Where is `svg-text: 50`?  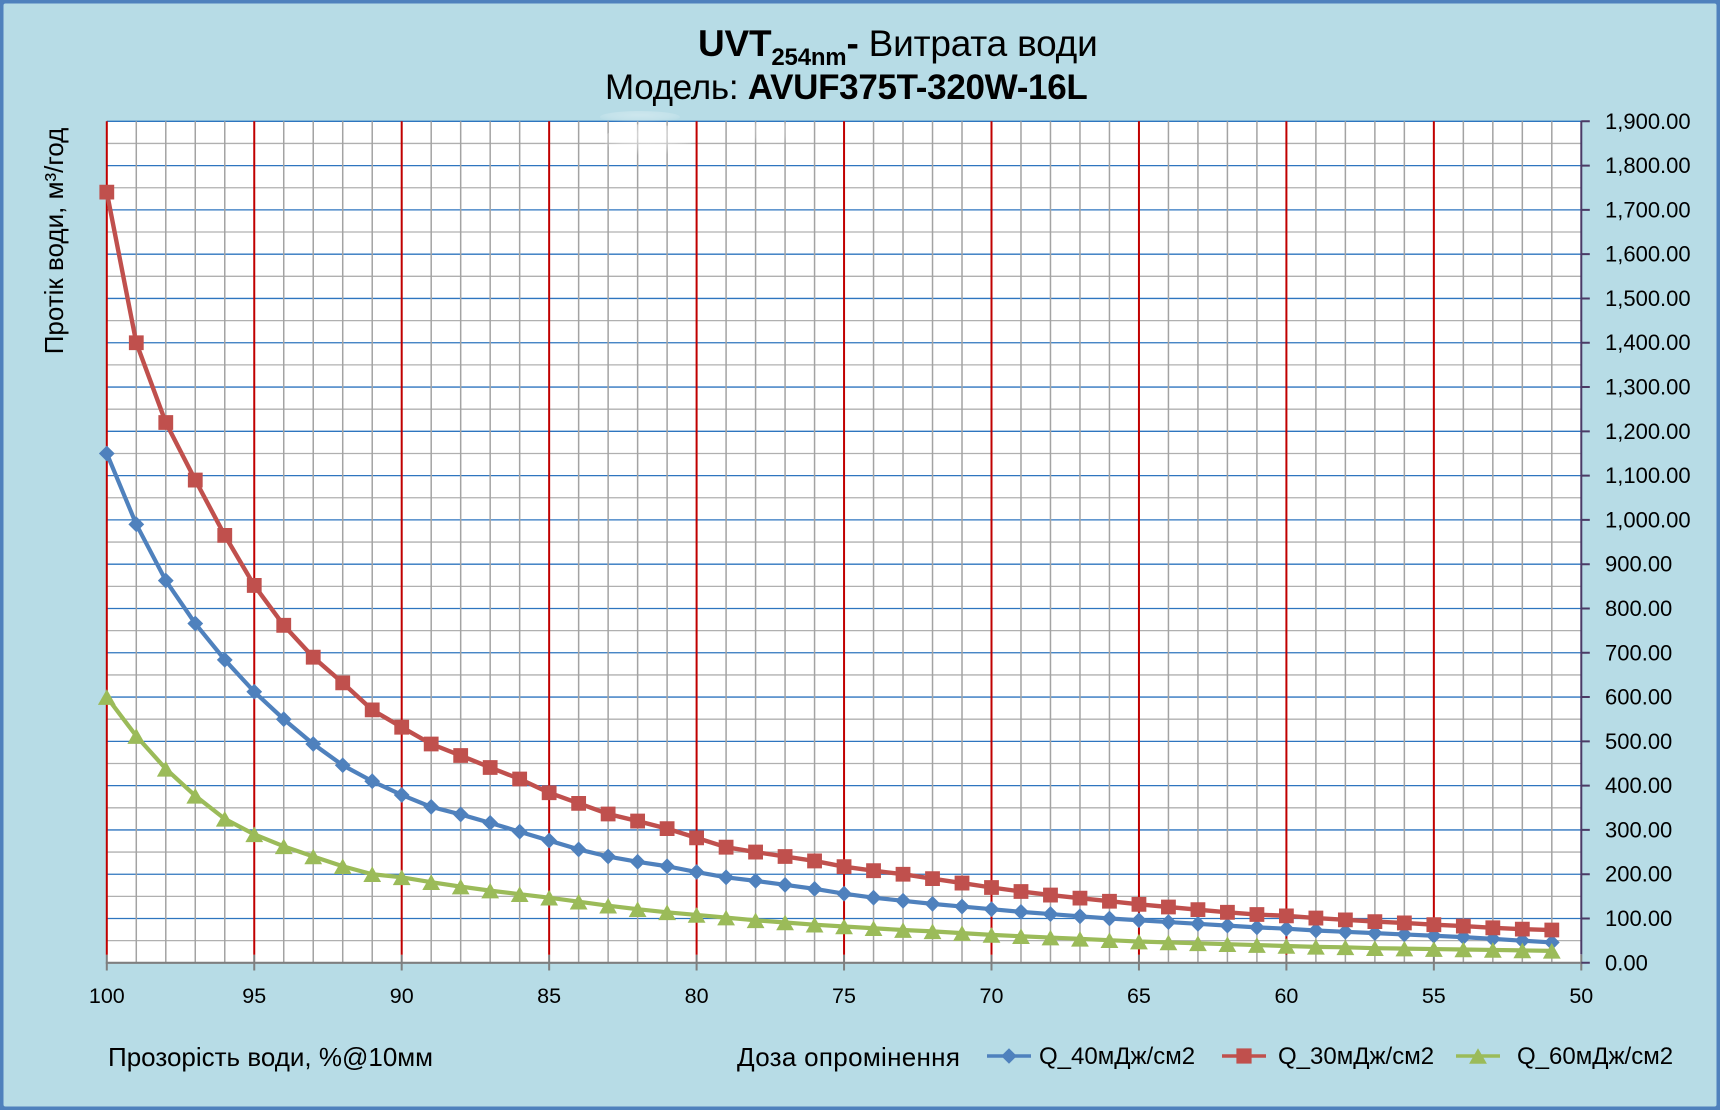 svg-text: 50 is located at coordinates (1581, 996).